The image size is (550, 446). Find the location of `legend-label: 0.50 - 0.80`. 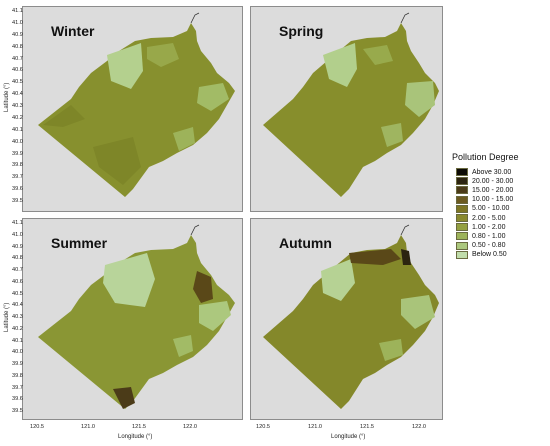

legend-label: 0.50 - 0.80 is located at coordinates (489, 246).